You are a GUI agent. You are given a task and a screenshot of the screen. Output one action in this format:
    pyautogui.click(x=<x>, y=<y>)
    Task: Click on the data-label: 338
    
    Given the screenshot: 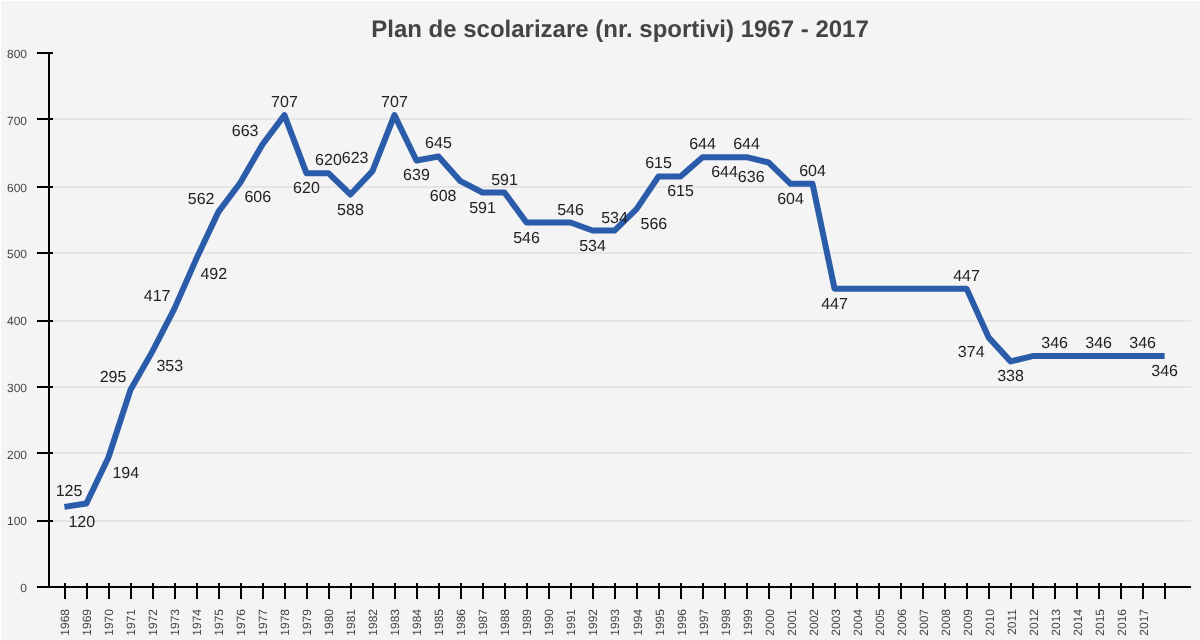 What is the action you would take?
    pyautogui.click(x=1011, y=376)
    